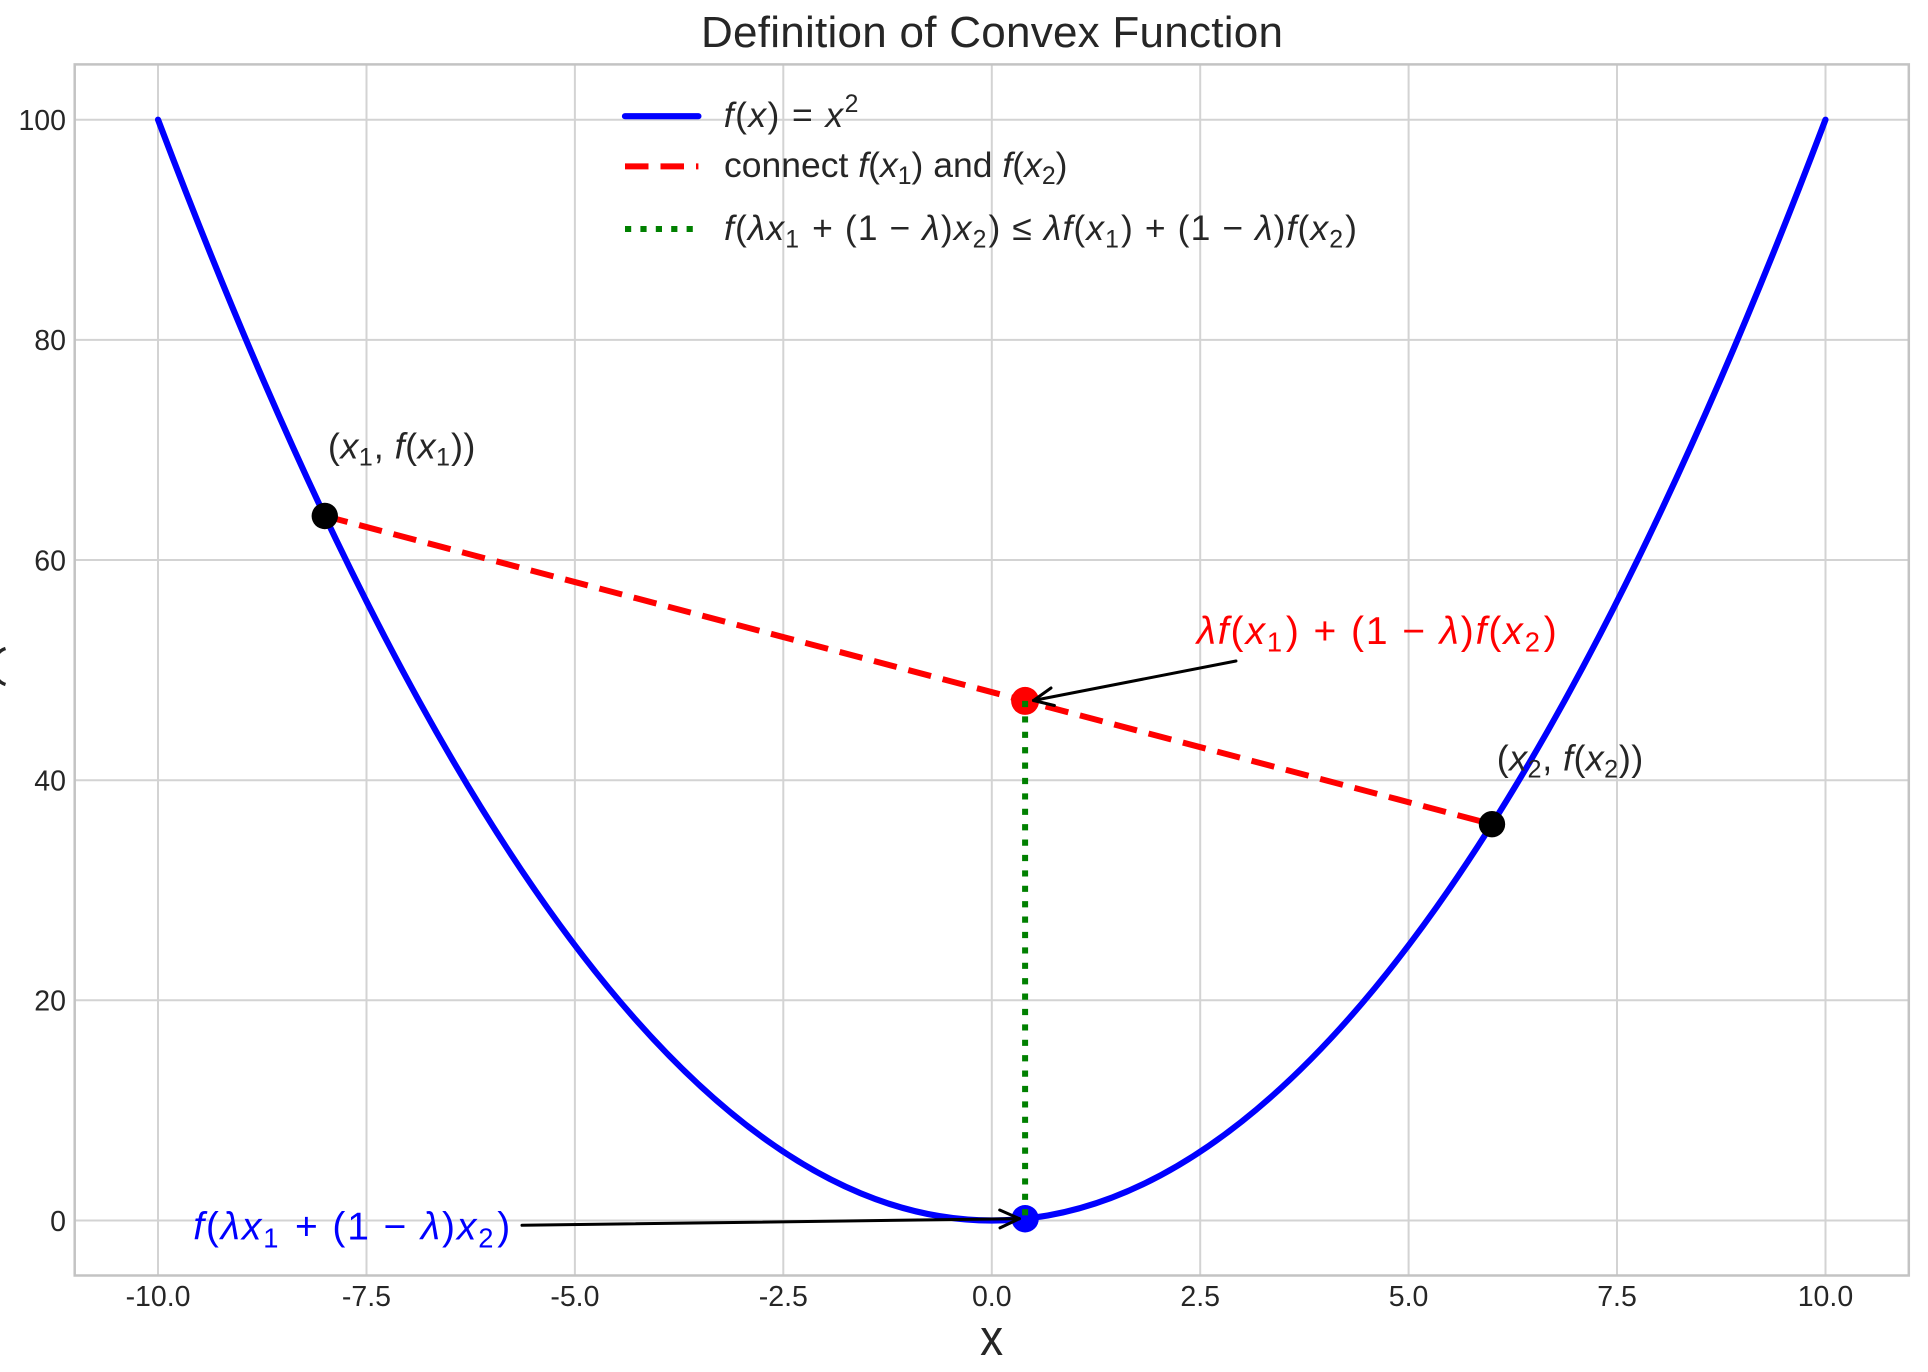 The width and height of the screenshot is (1928, 1372). I want to click on svg-text: Definition of Convex Function, so click(992, 32).